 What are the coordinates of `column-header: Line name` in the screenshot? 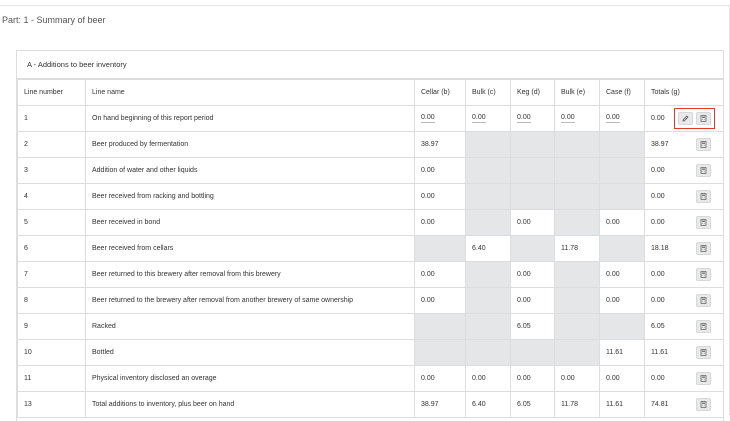 It's located at (250, 92).